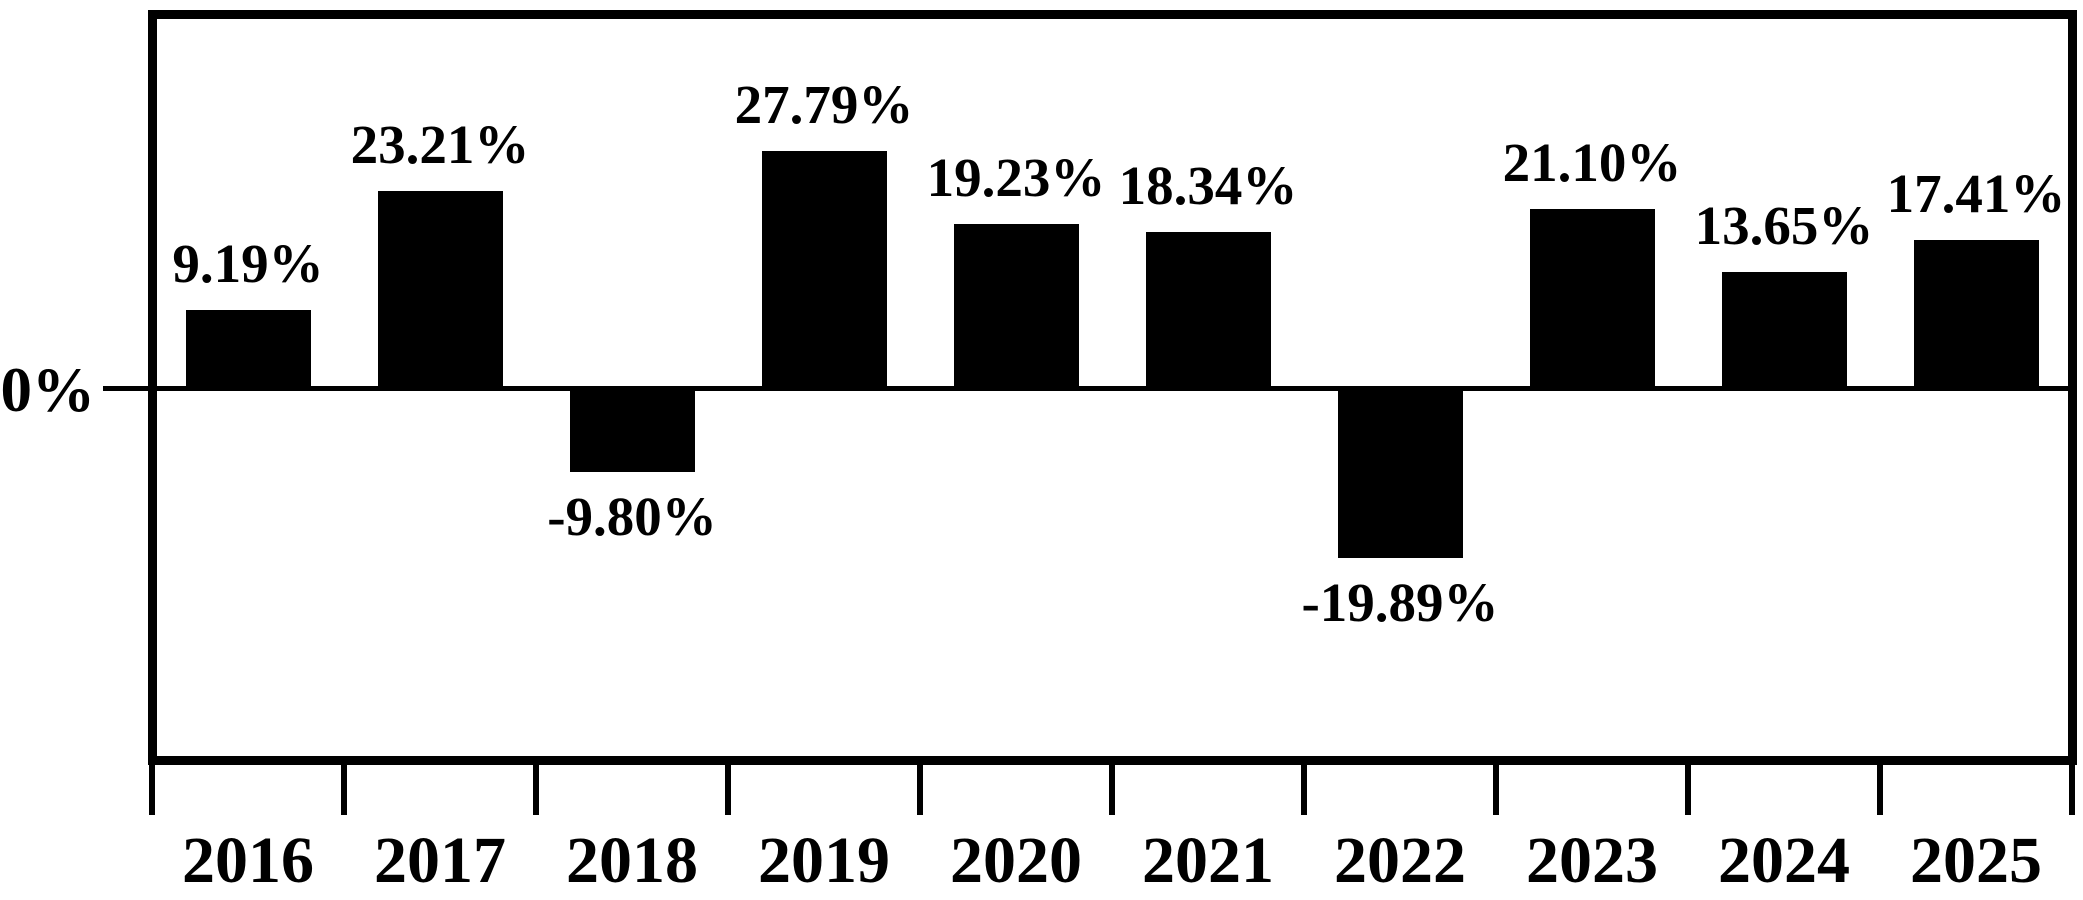  I want to click on bar-value-label: 13.65%, so click(1784, 226).